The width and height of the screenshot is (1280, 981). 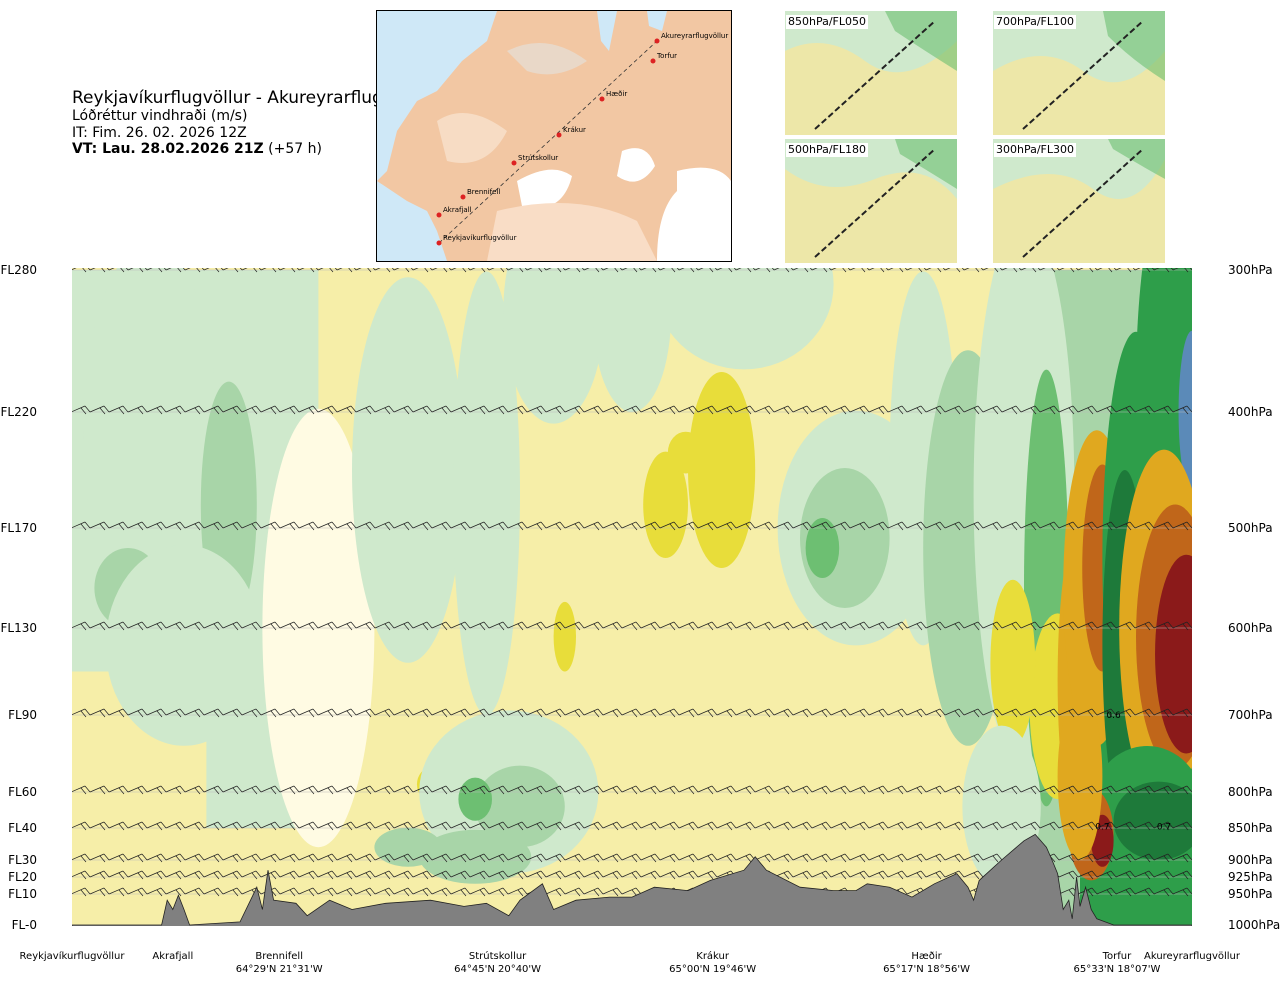 What do you see at coordinates (72, 956) in the screenshot?
I see `location-name: Reykjavíkurflugvöllur` at bounding box center [72, 956].